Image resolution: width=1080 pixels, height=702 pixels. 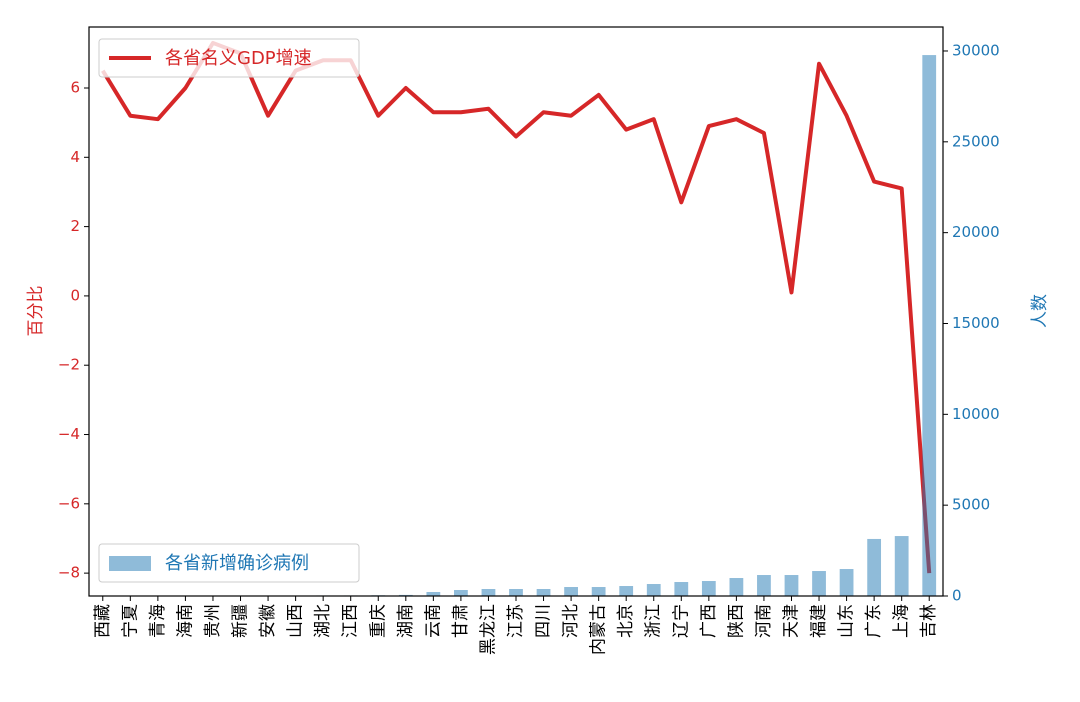 What do you see at coordinates (406, 621) in the screenshot?
I see `x-tick-label: 湖南` at bounding box center [406, 621].